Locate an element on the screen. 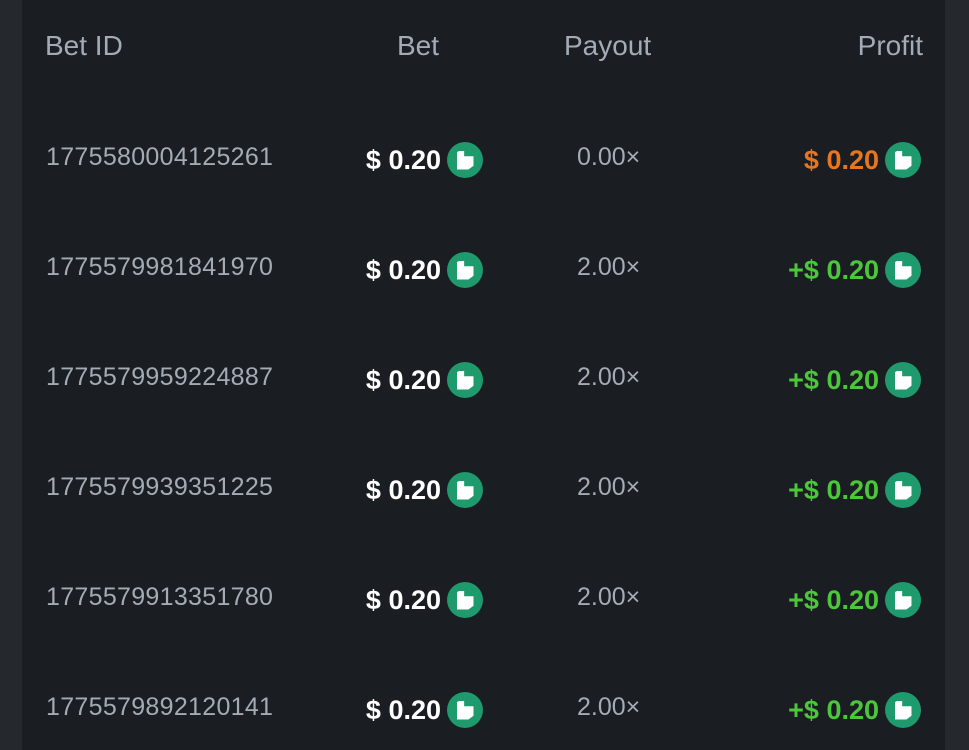  header-profit: Profit is located at coordinates (890, 45).